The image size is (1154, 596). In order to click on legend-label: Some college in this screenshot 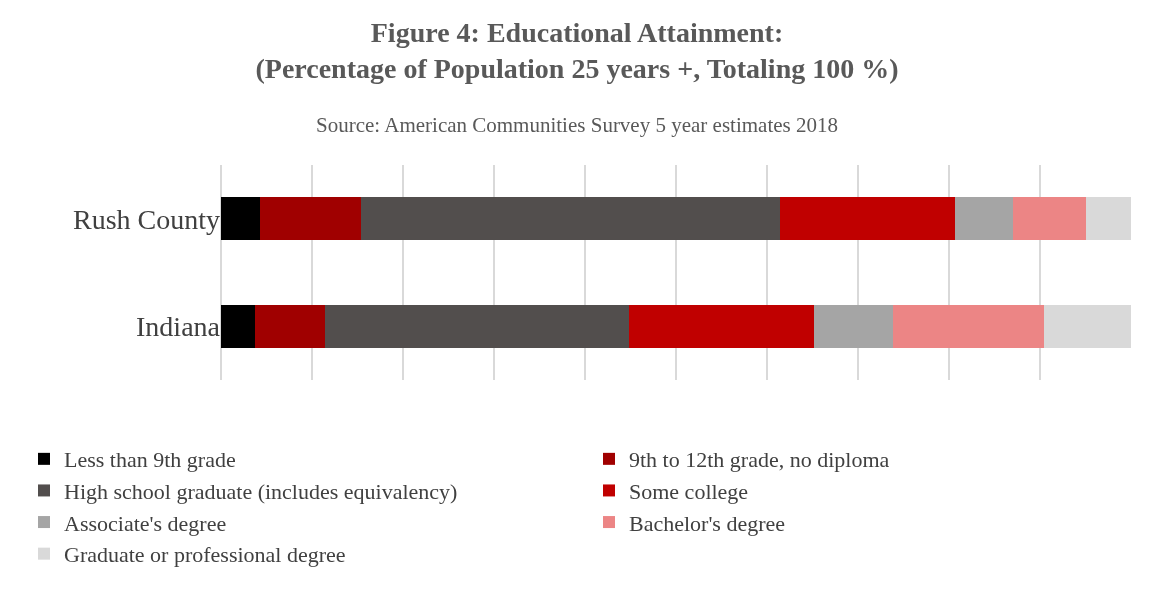, I will do `click(689, 492)`.